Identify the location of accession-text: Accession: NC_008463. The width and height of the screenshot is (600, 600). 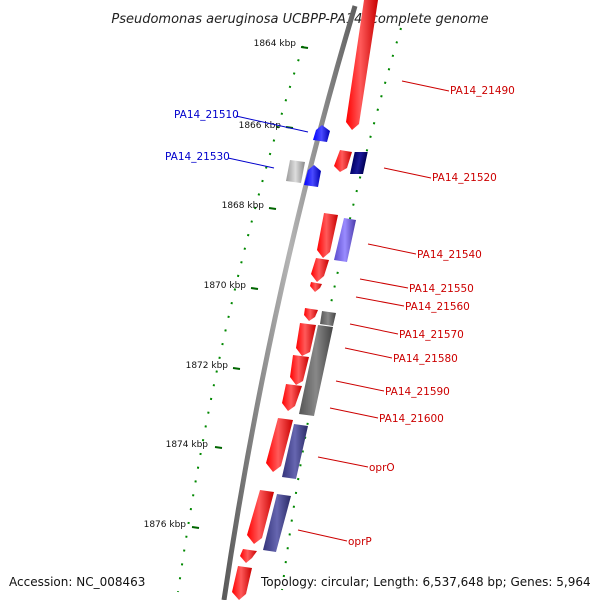
(77, 582).